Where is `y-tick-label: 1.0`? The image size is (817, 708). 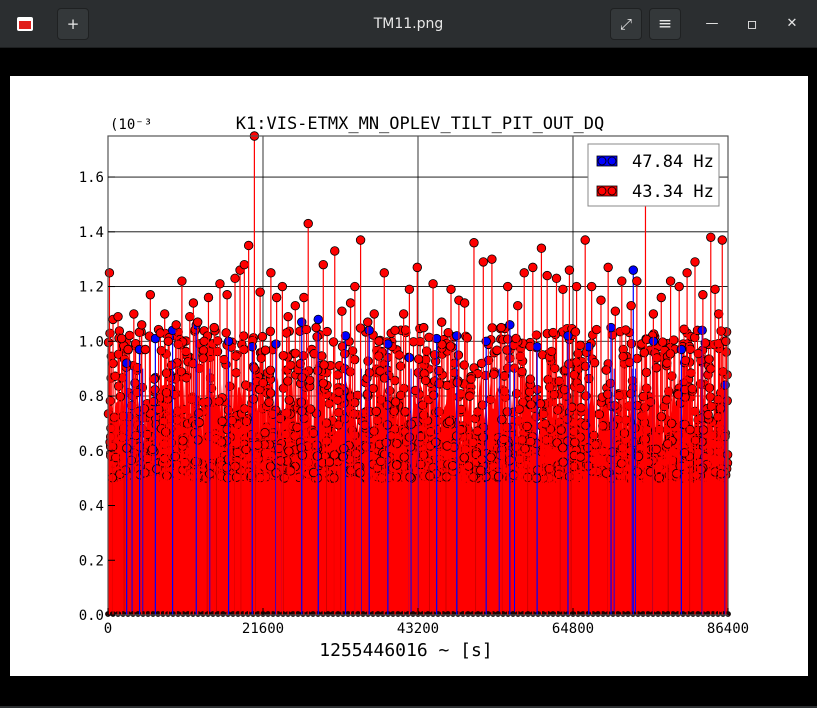
y-tick-label: 1.0 is located at coordinates (91, 342).